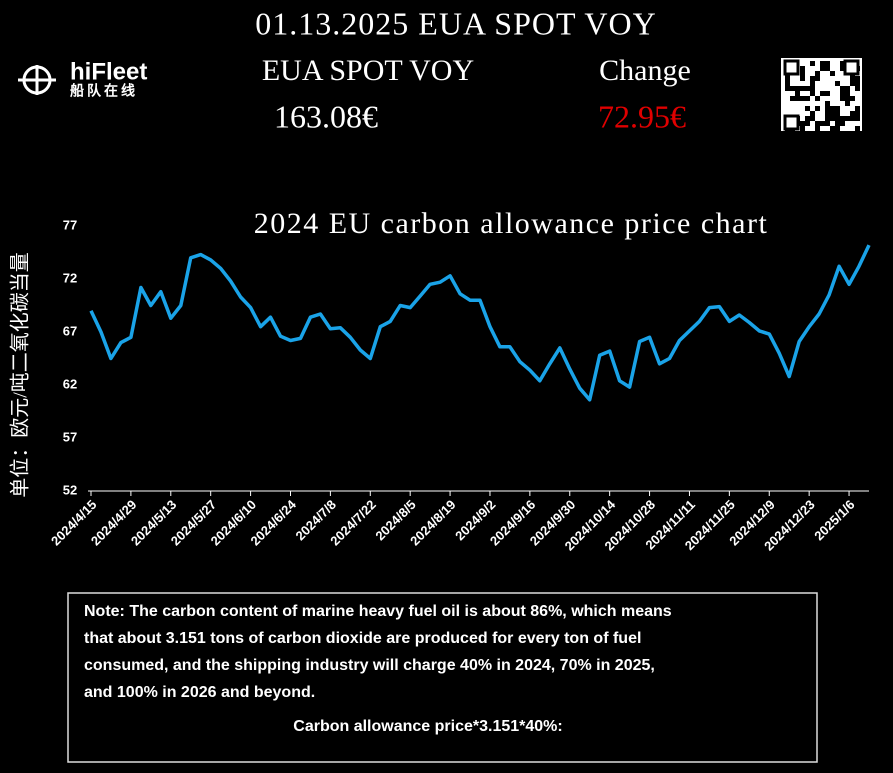 This screenshot has height=773, width=893. I want to click on headline: 01.13.2025 EUA SPOT VOY, so click(455, 23).